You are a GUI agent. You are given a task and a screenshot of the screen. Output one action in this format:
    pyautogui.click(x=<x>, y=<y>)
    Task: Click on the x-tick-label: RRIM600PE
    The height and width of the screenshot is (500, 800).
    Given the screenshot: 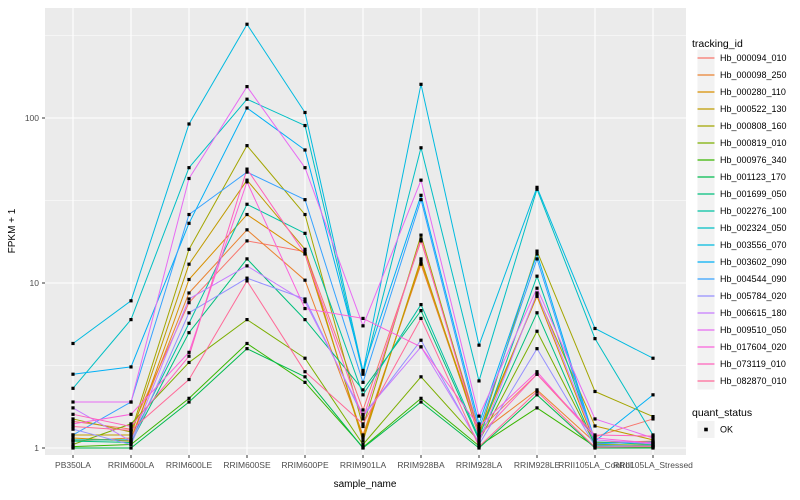 What is the action you would take?
    pyautogui.click(x=305, y=465)
    